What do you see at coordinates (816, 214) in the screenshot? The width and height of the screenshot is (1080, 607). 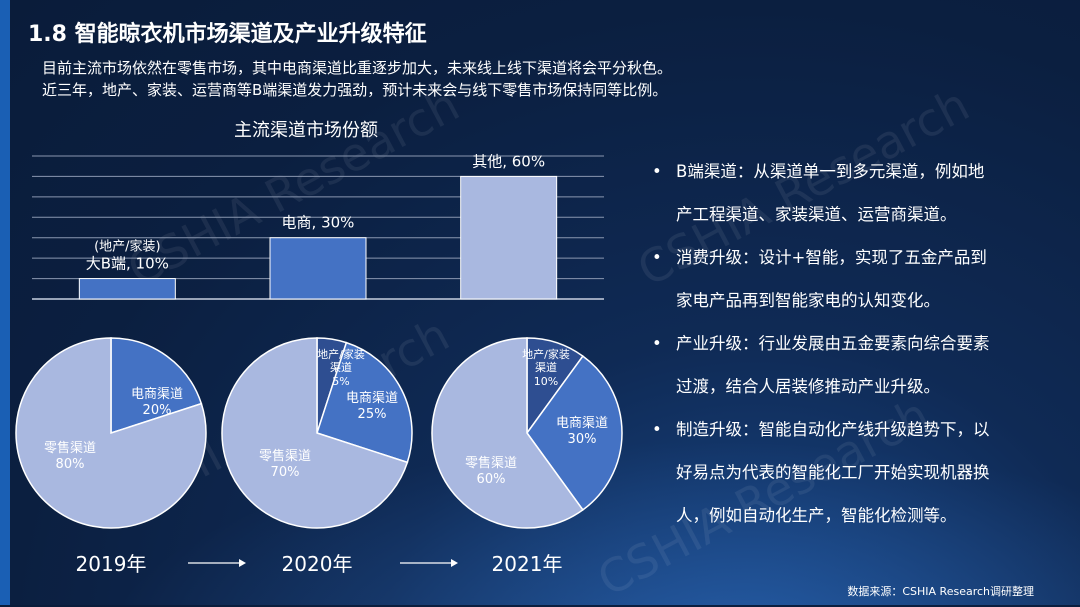 I see `bullet-text-line: 产工程渠道、家装渠道、运营商渠道。` at bounding box center [816, 214].